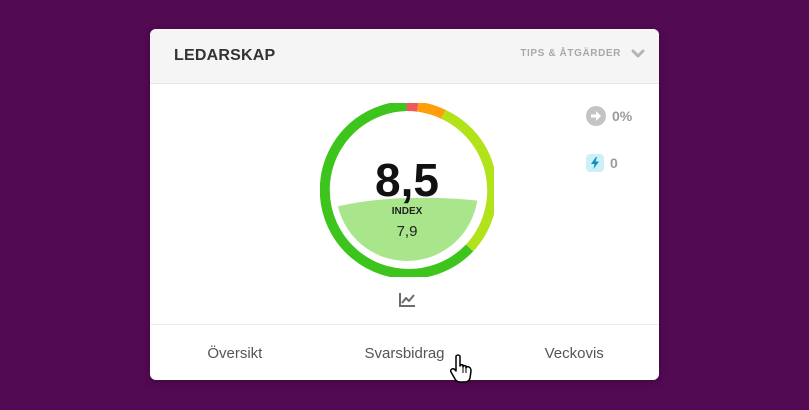 Image resolution: width=809 pixels, height=410 pixels. Describe the element at coordinates (407, 231) in the screenshot. I see `gauge-index-value: 7,9` at that location.